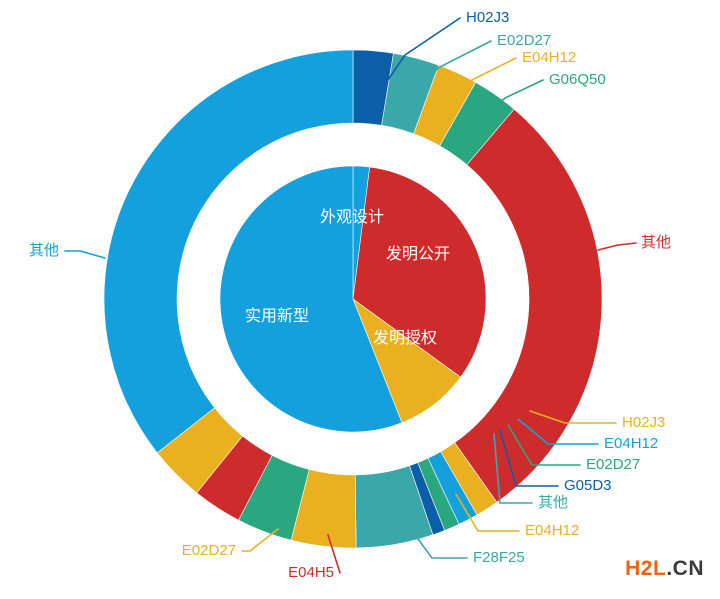 The image size is (720, 599). What do you see at coordinates (311, 572) in the screenshot?
I see `outer-slice-label: E04H5` at bounding box center [311, 572].